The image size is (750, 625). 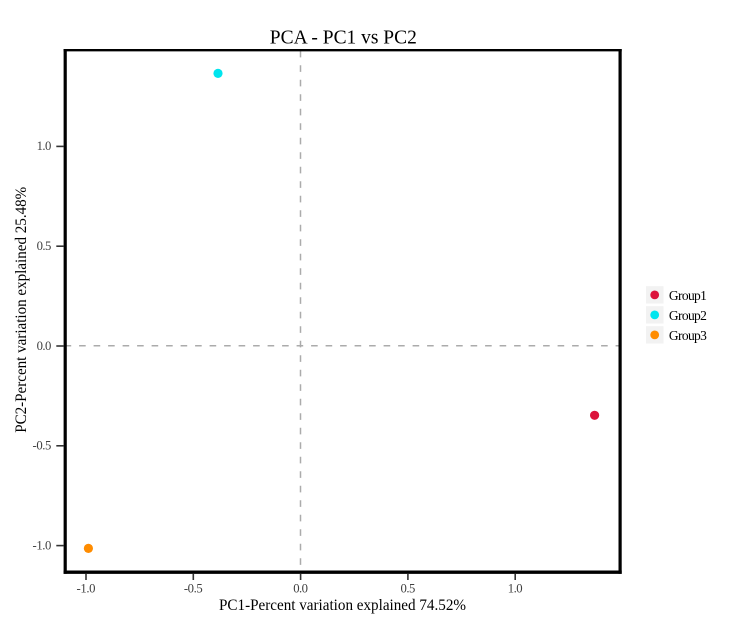 What do you see at coordinates (688, 335) in the screenshot?
I see `svg-text: Group3` at bounding box center [688, 335].